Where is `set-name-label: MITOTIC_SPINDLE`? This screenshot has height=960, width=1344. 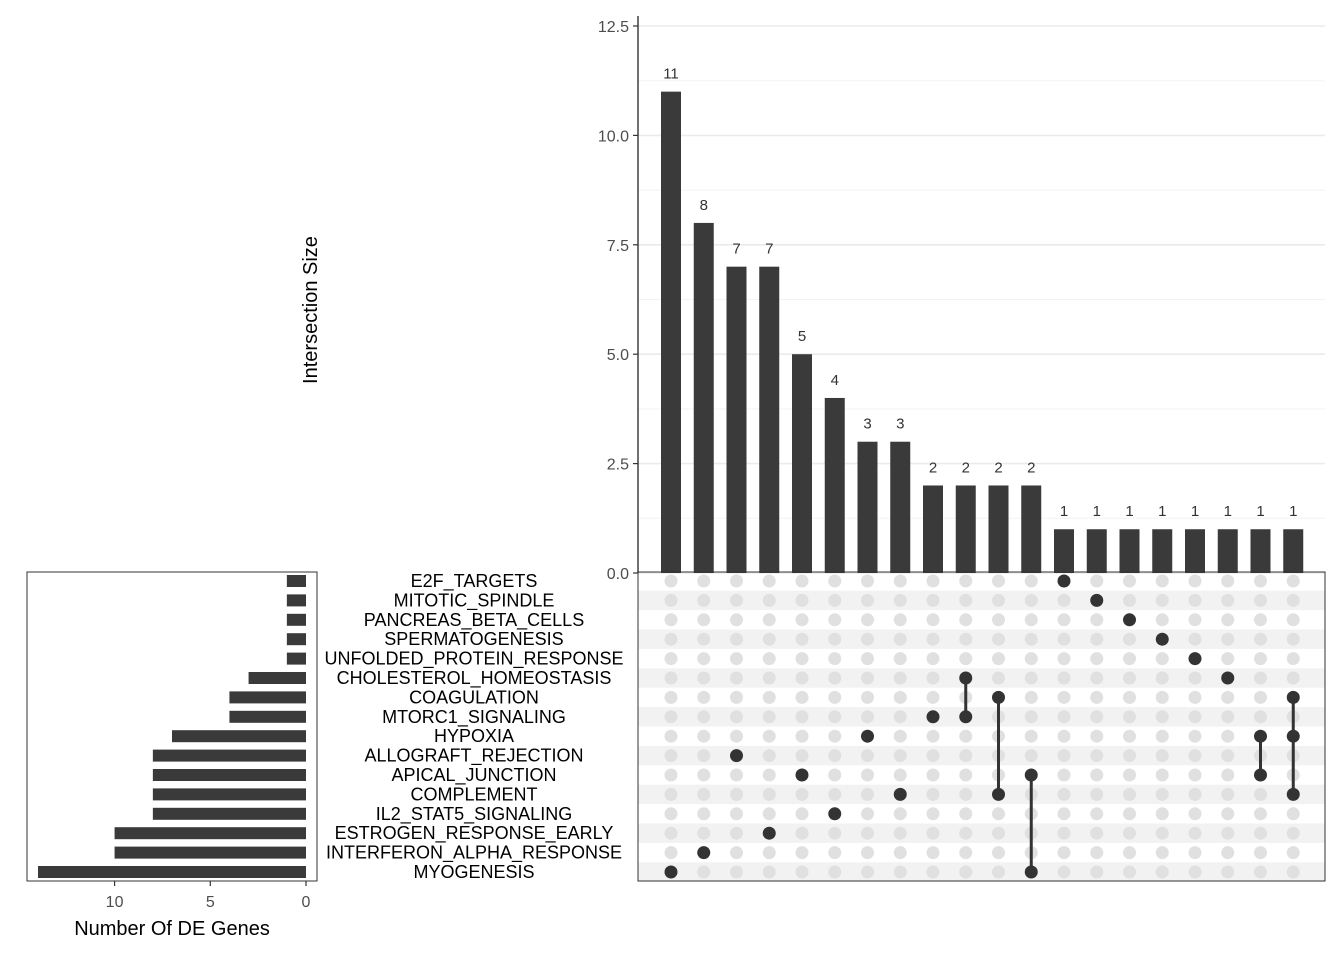 set-name-label: MITOTIC_SPINDLE is located at coordinates (474, 600).